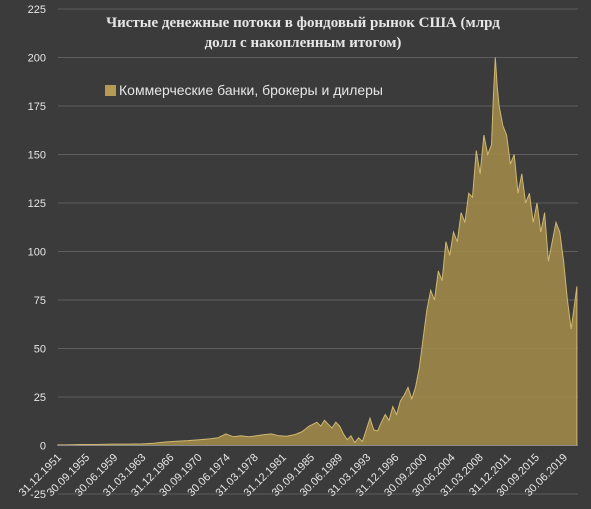  What do you see at coordinates (40, 350) in the screenshot?
I see `y-tick-label: 50` at bounding box center [40, 350].